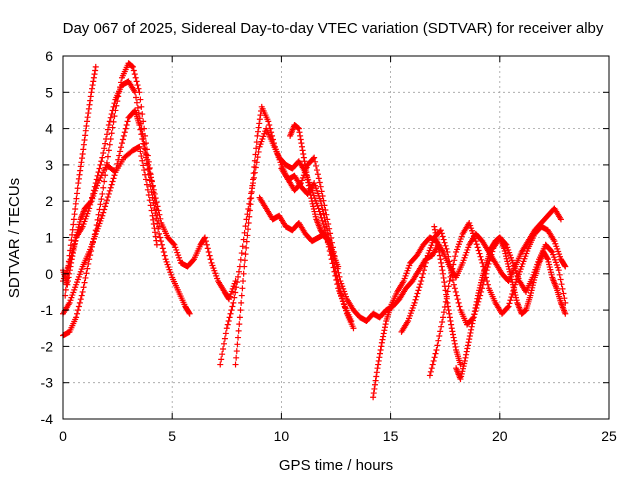 This screenshot has width=640, height=480. I want to click on y-tick-label: 2, so click(49, 201).